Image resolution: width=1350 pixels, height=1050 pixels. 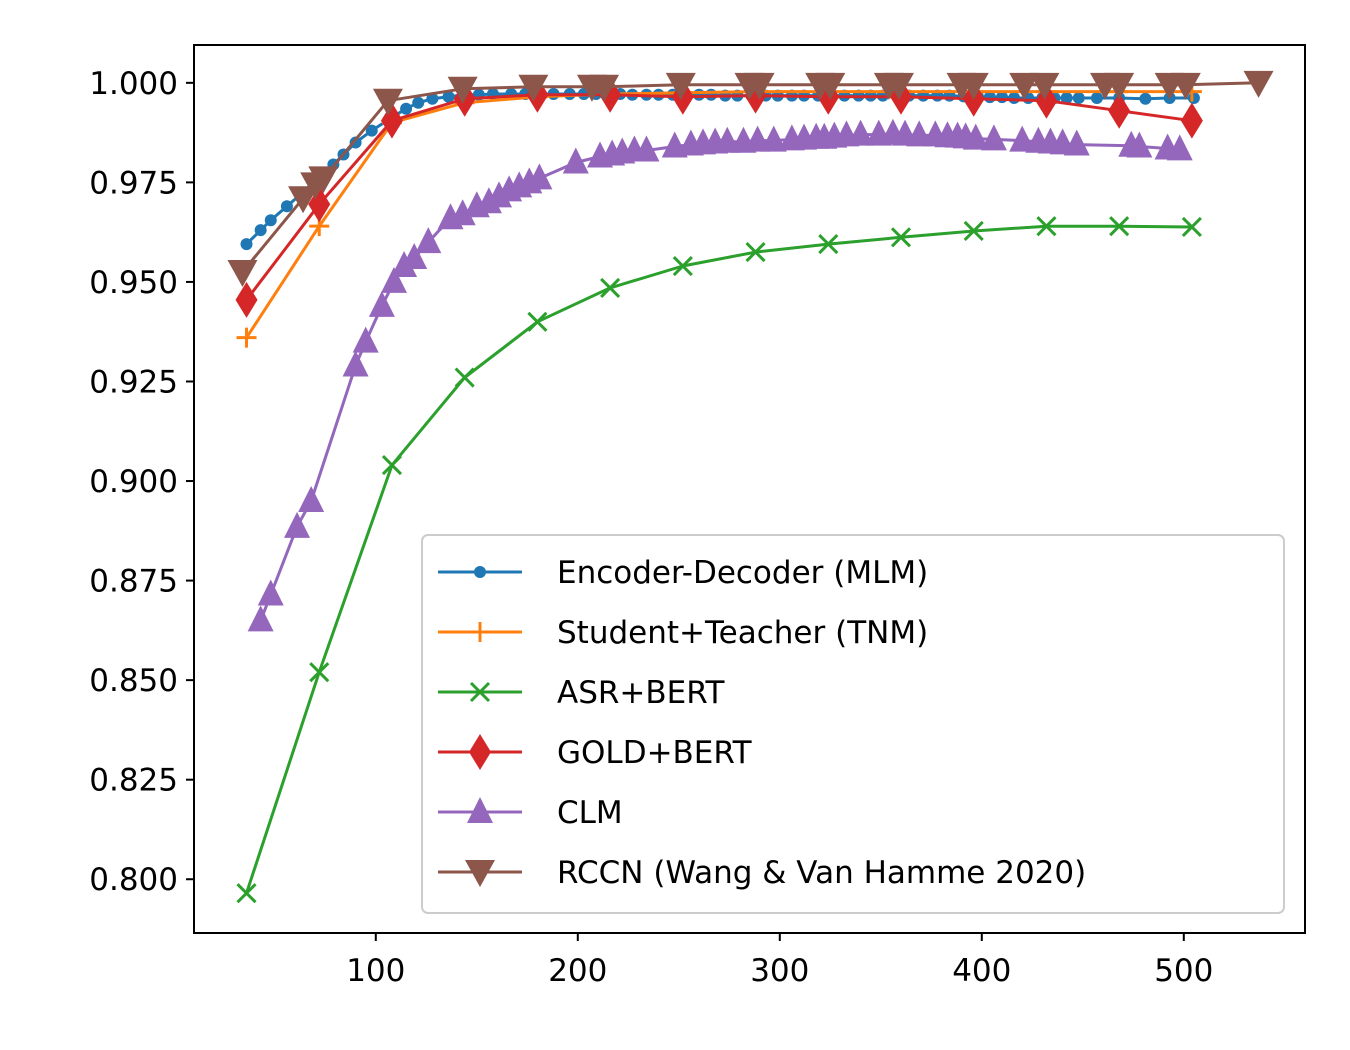 What do you see at coordinates (742, 633) in the screenshot?
I see `legend-label: Student+Teacher (TNM)` at bounding box center [742, 633].